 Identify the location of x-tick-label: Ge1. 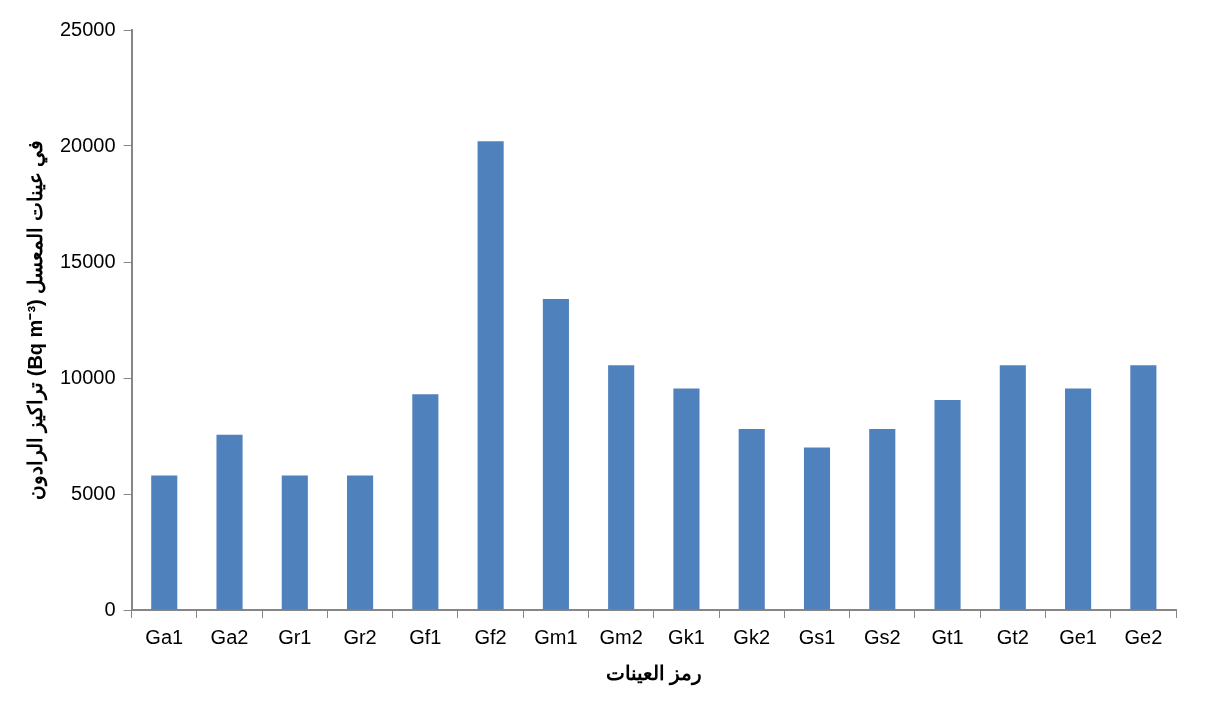
(1078, 636).